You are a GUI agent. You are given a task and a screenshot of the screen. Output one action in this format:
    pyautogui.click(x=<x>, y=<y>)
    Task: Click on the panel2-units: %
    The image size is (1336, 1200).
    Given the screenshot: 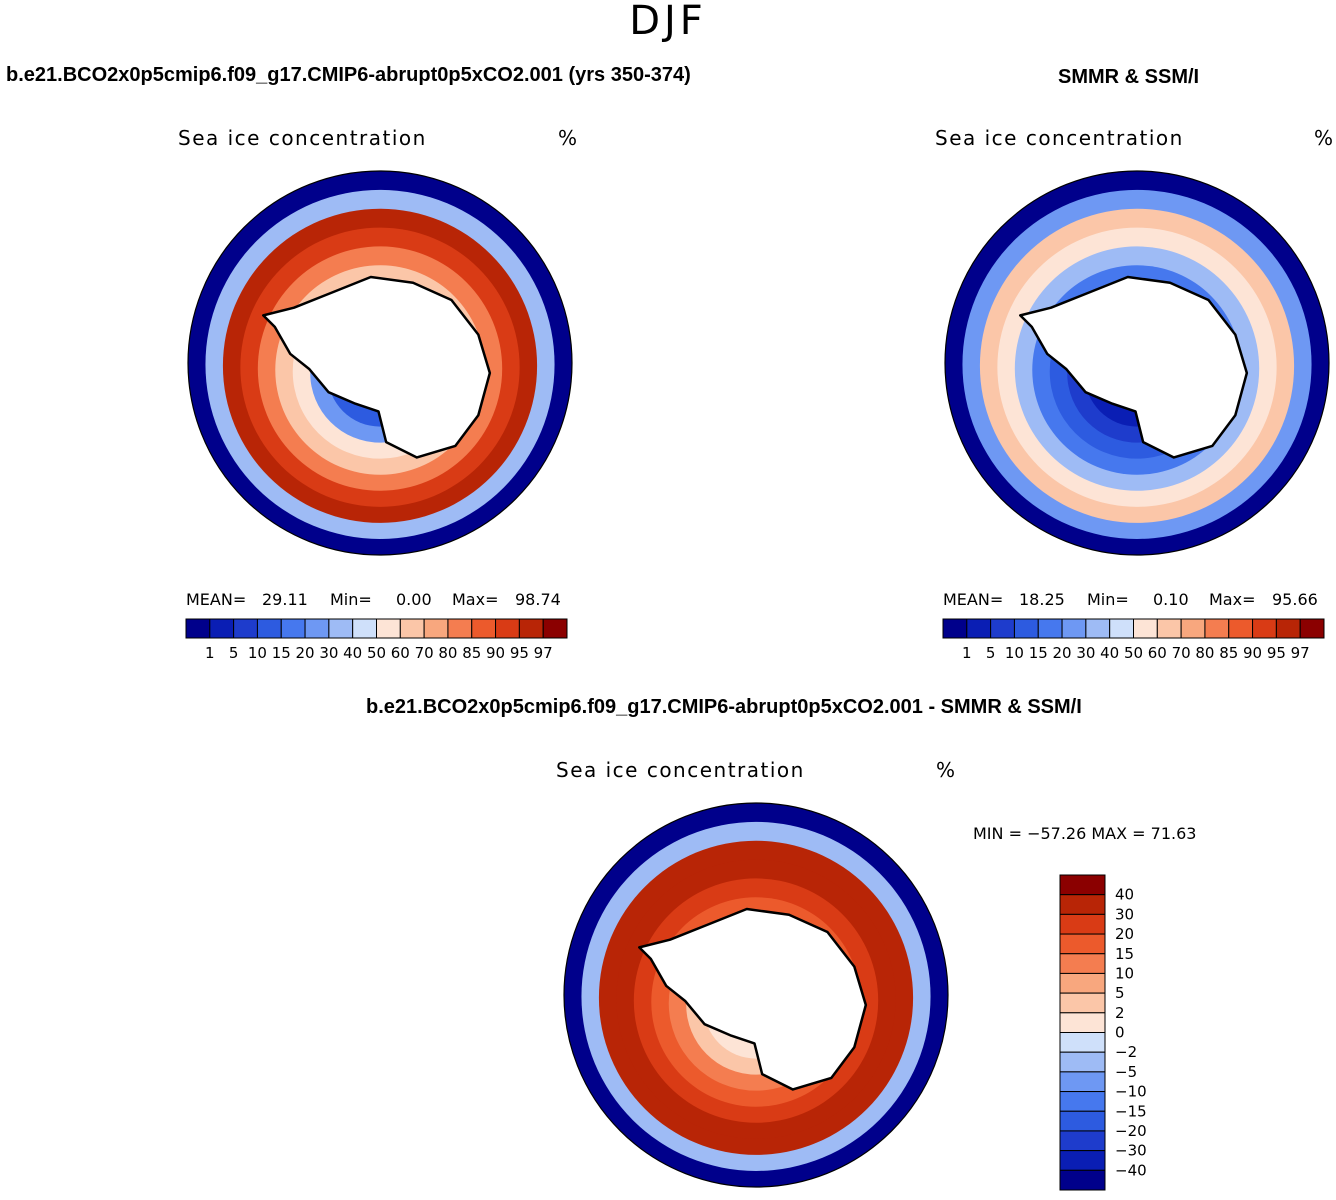 What is the action you would take?
    pyautogui.click(x=1324, y=138)
    